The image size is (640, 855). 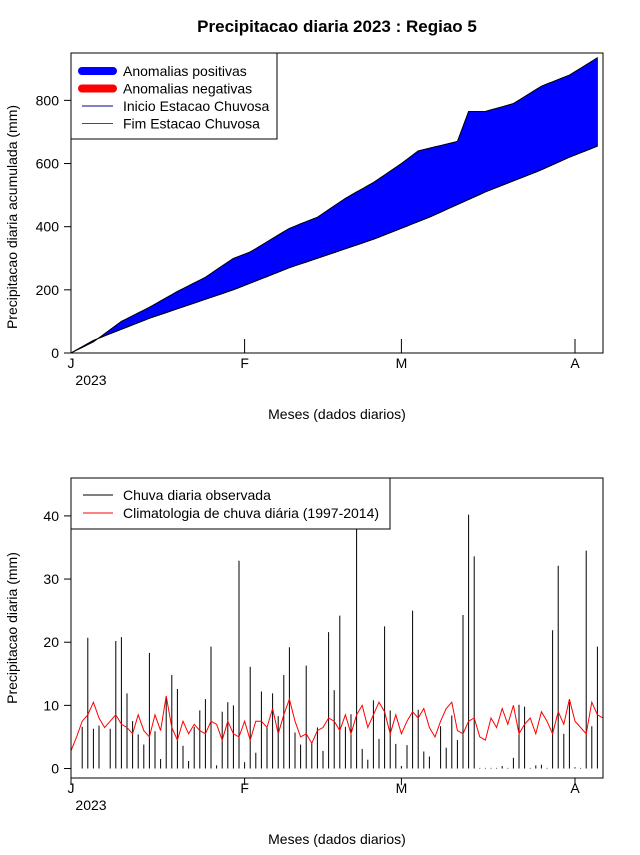 I want to click on legend-label-top: Inicio Estacao Chuvosa, so click(x=196, y=106).